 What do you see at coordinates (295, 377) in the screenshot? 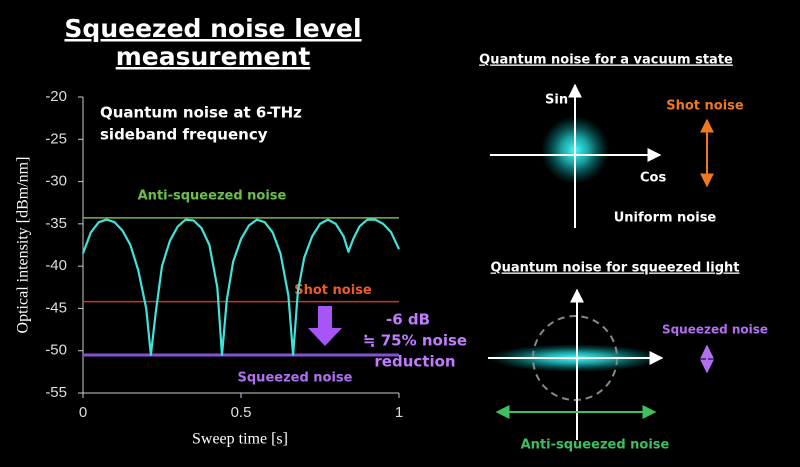
I see `reference-label: Squeezed noise` at bounding box center [295, 377].